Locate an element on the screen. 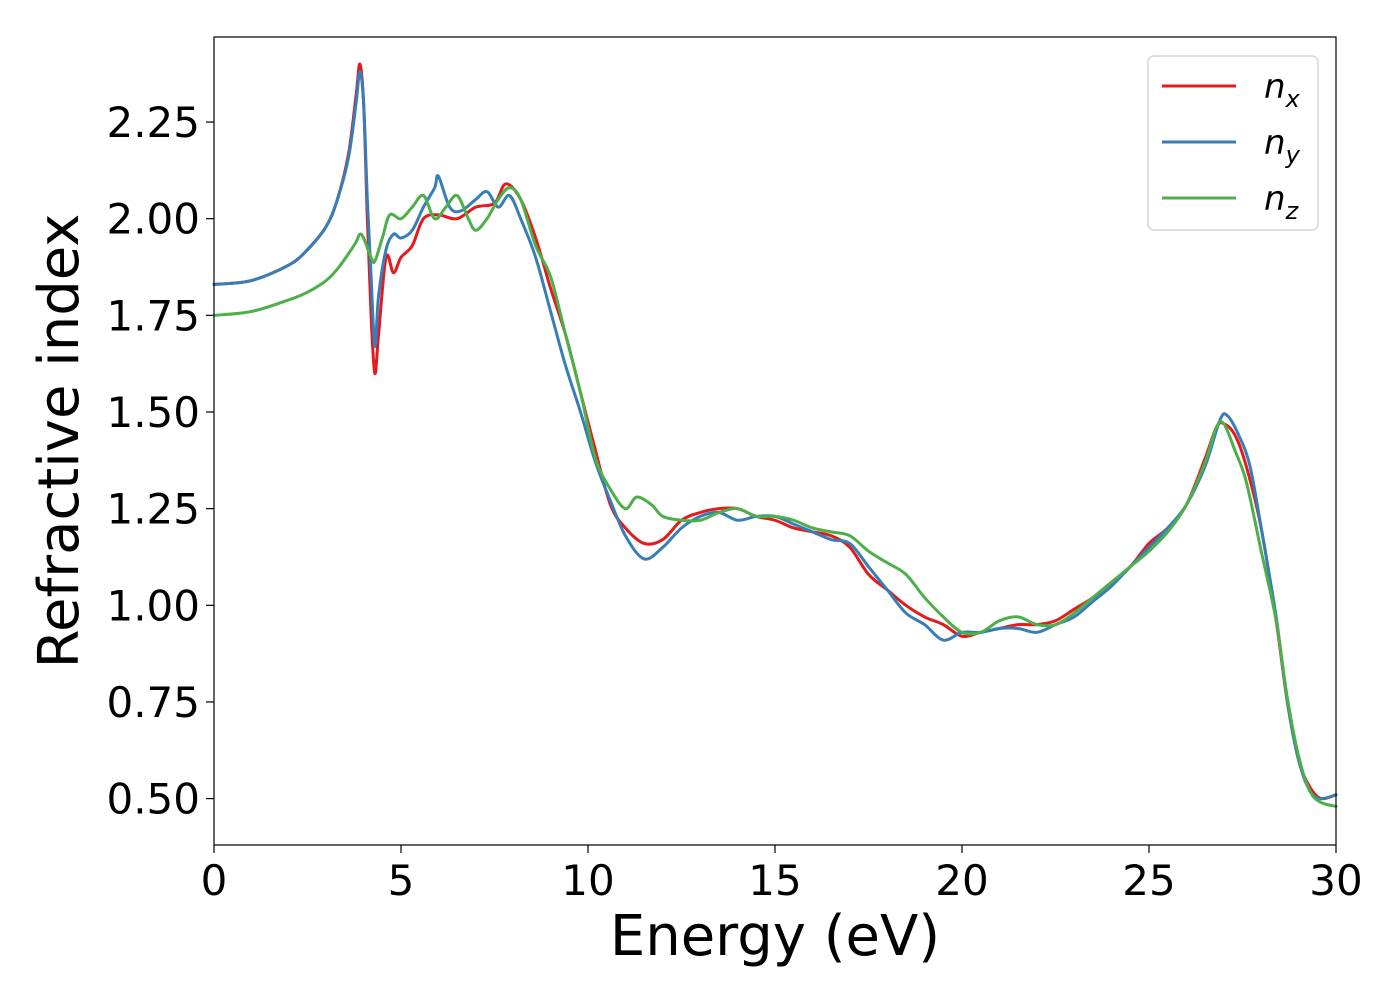 This screenshot has height=1000, width=1400. y-tick-label: 0.50 is located at coordinates (153, 799).